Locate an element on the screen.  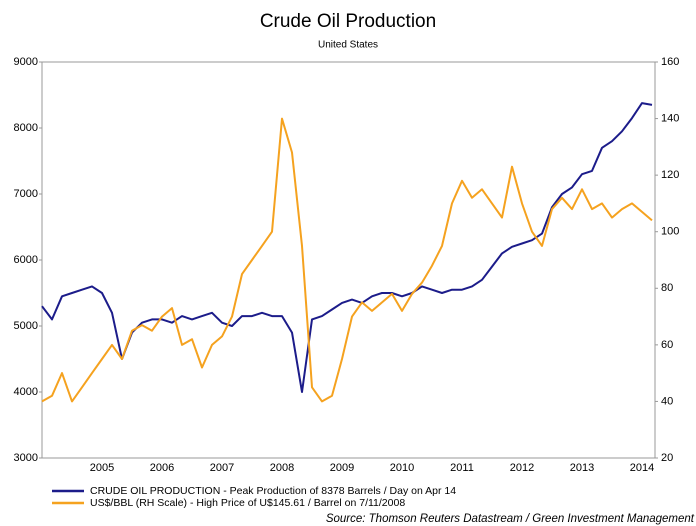
y-tick-label: 8000 is located at coordinates (26, 128).